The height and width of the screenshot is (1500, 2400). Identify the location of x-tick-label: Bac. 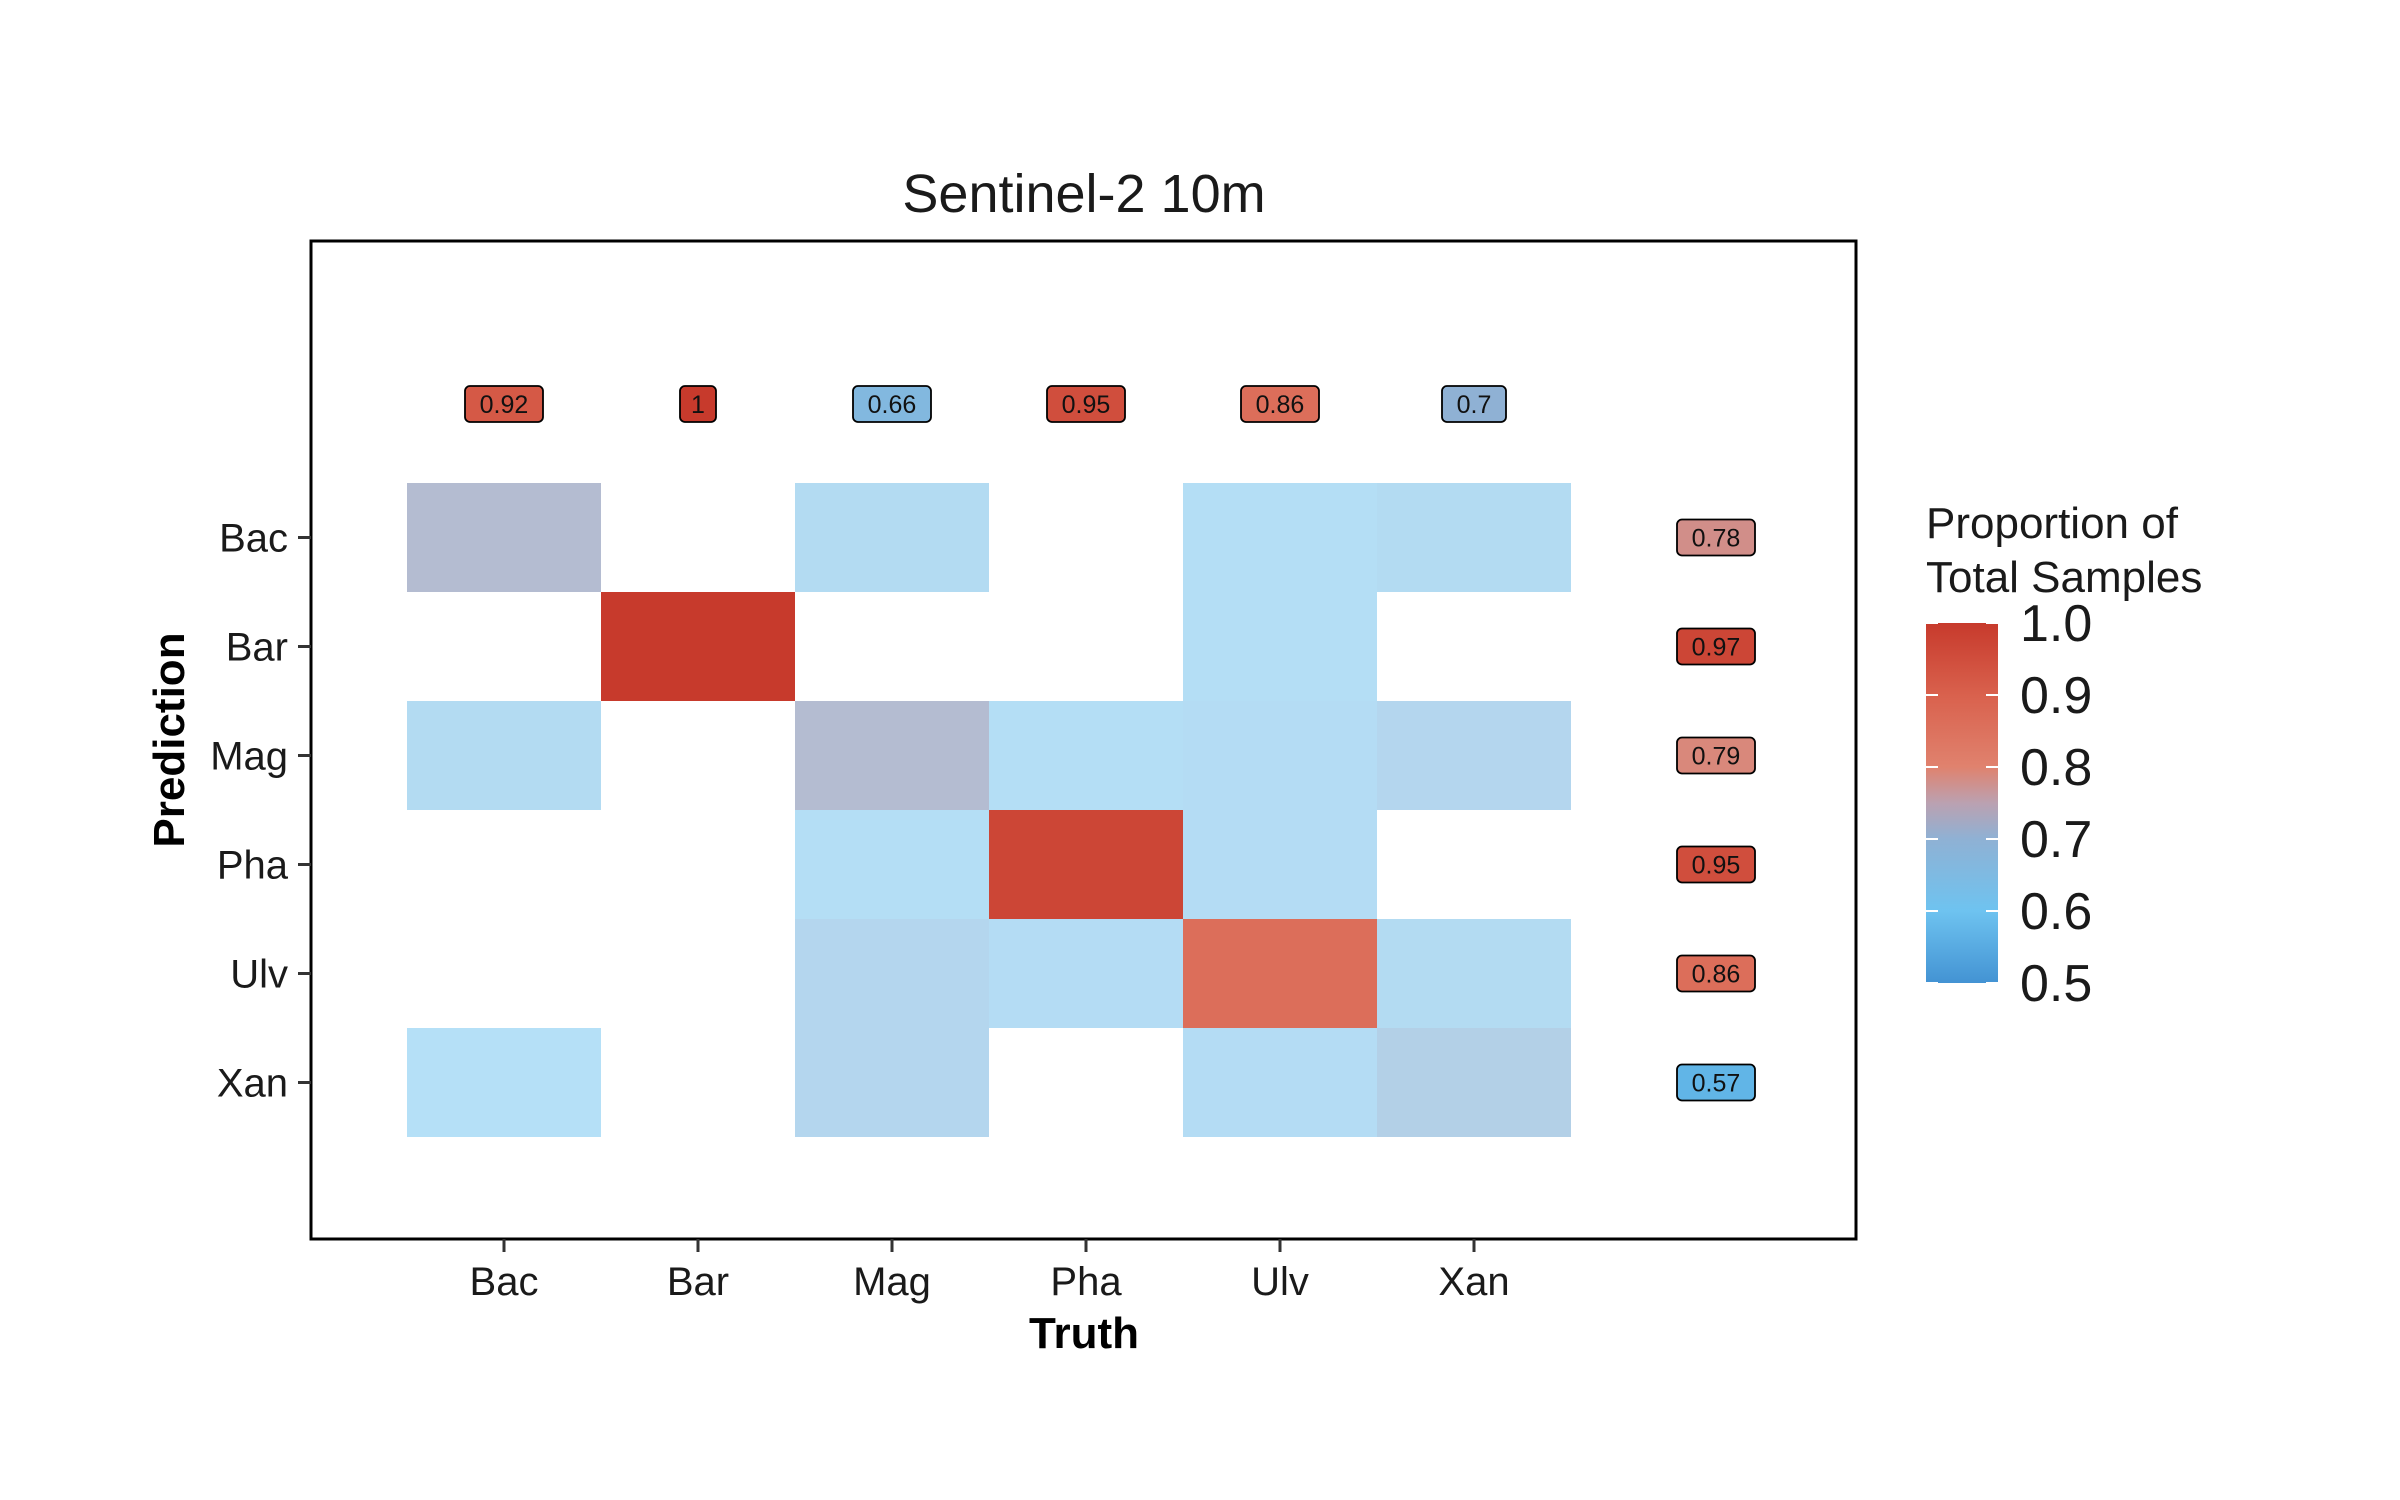
(504, 1282).